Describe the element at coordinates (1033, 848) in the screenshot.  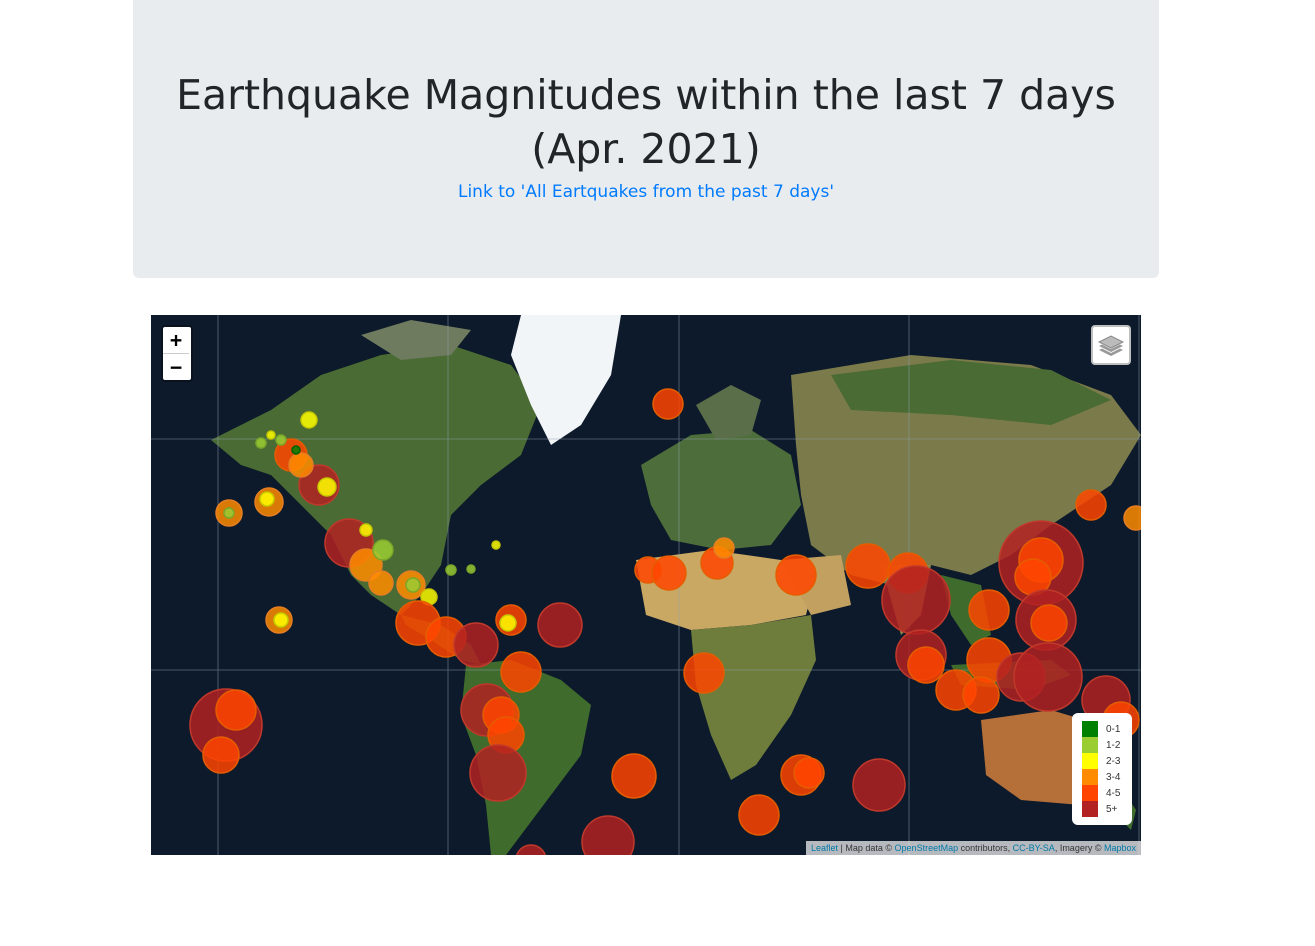
I see `license-link: CC-BY-SA` at that location.